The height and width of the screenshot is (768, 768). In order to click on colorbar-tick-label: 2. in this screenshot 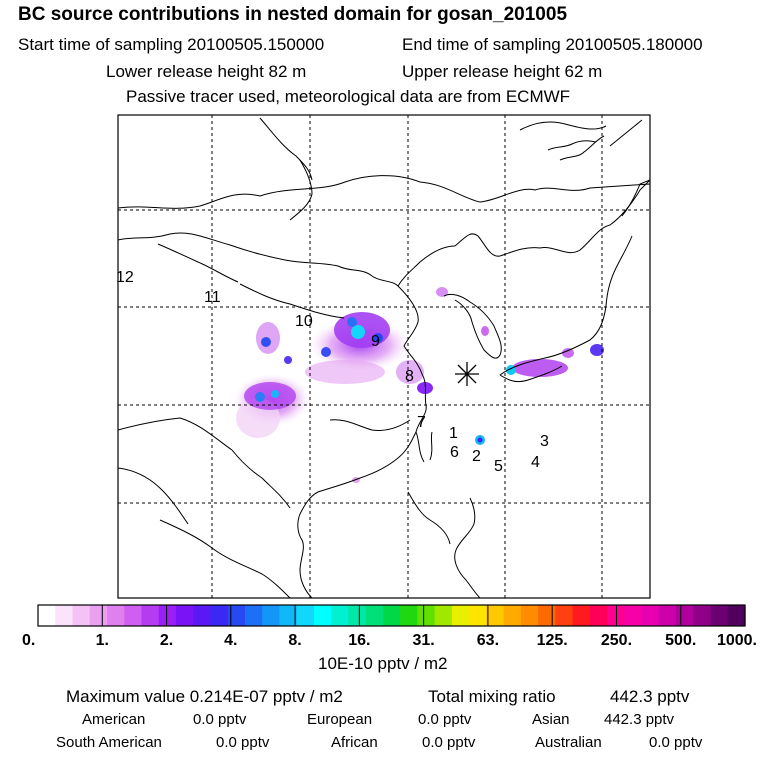, I will do `click(166, 640)`.